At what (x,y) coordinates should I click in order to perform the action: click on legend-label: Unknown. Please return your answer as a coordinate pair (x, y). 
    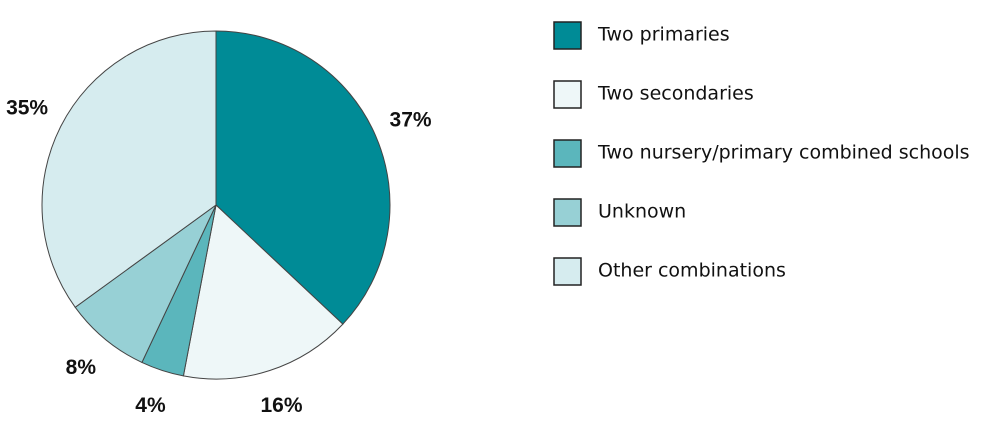
    Looking at the image, I should click on (642, 212).